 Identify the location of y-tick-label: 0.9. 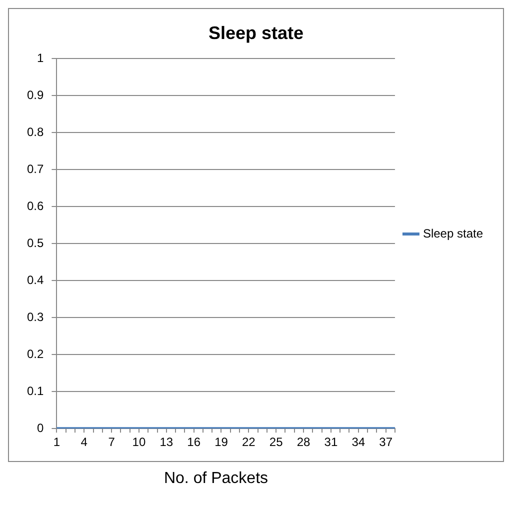
(35, 95).